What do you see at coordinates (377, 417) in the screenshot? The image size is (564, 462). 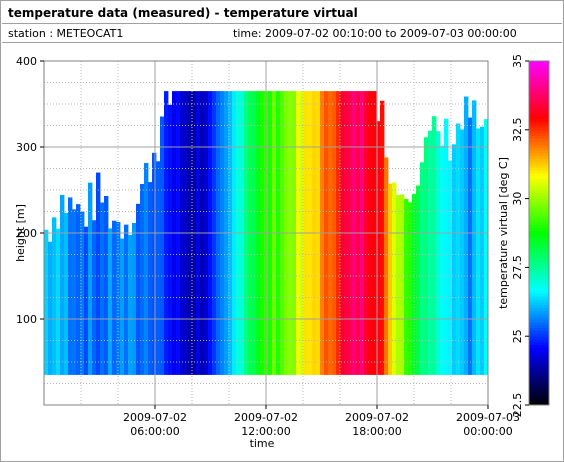 I see `x-tick-label-date: 2009-07-02` at bounding box center [377, 417].